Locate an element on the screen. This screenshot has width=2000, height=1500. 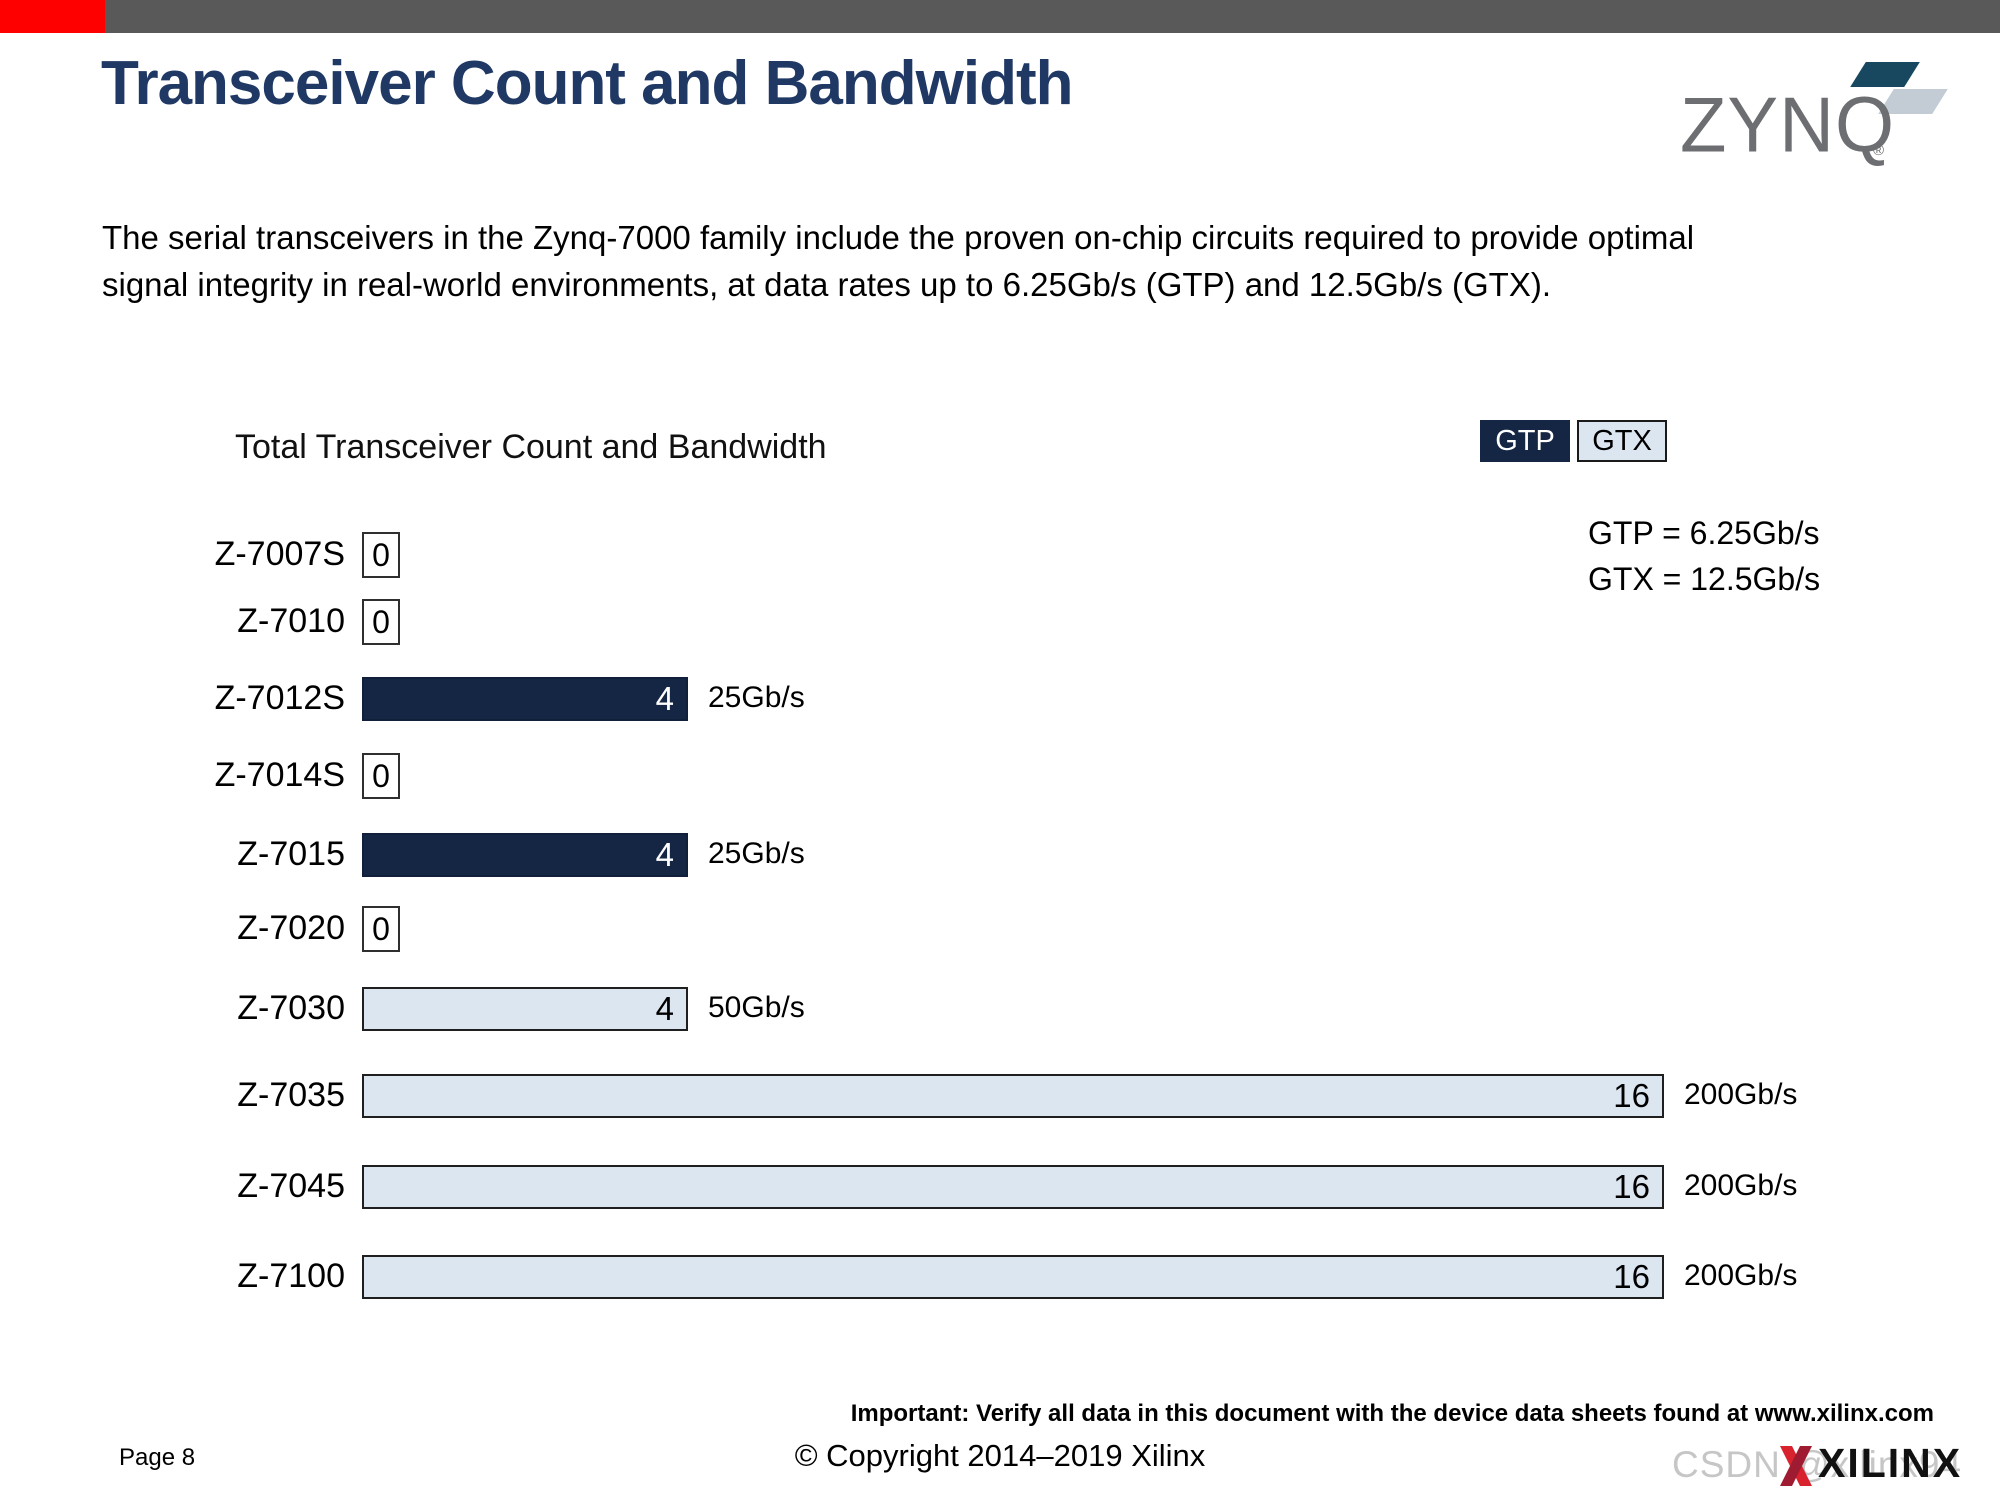
bar-z-7012s: 4 is located at coordinates (525, 699).